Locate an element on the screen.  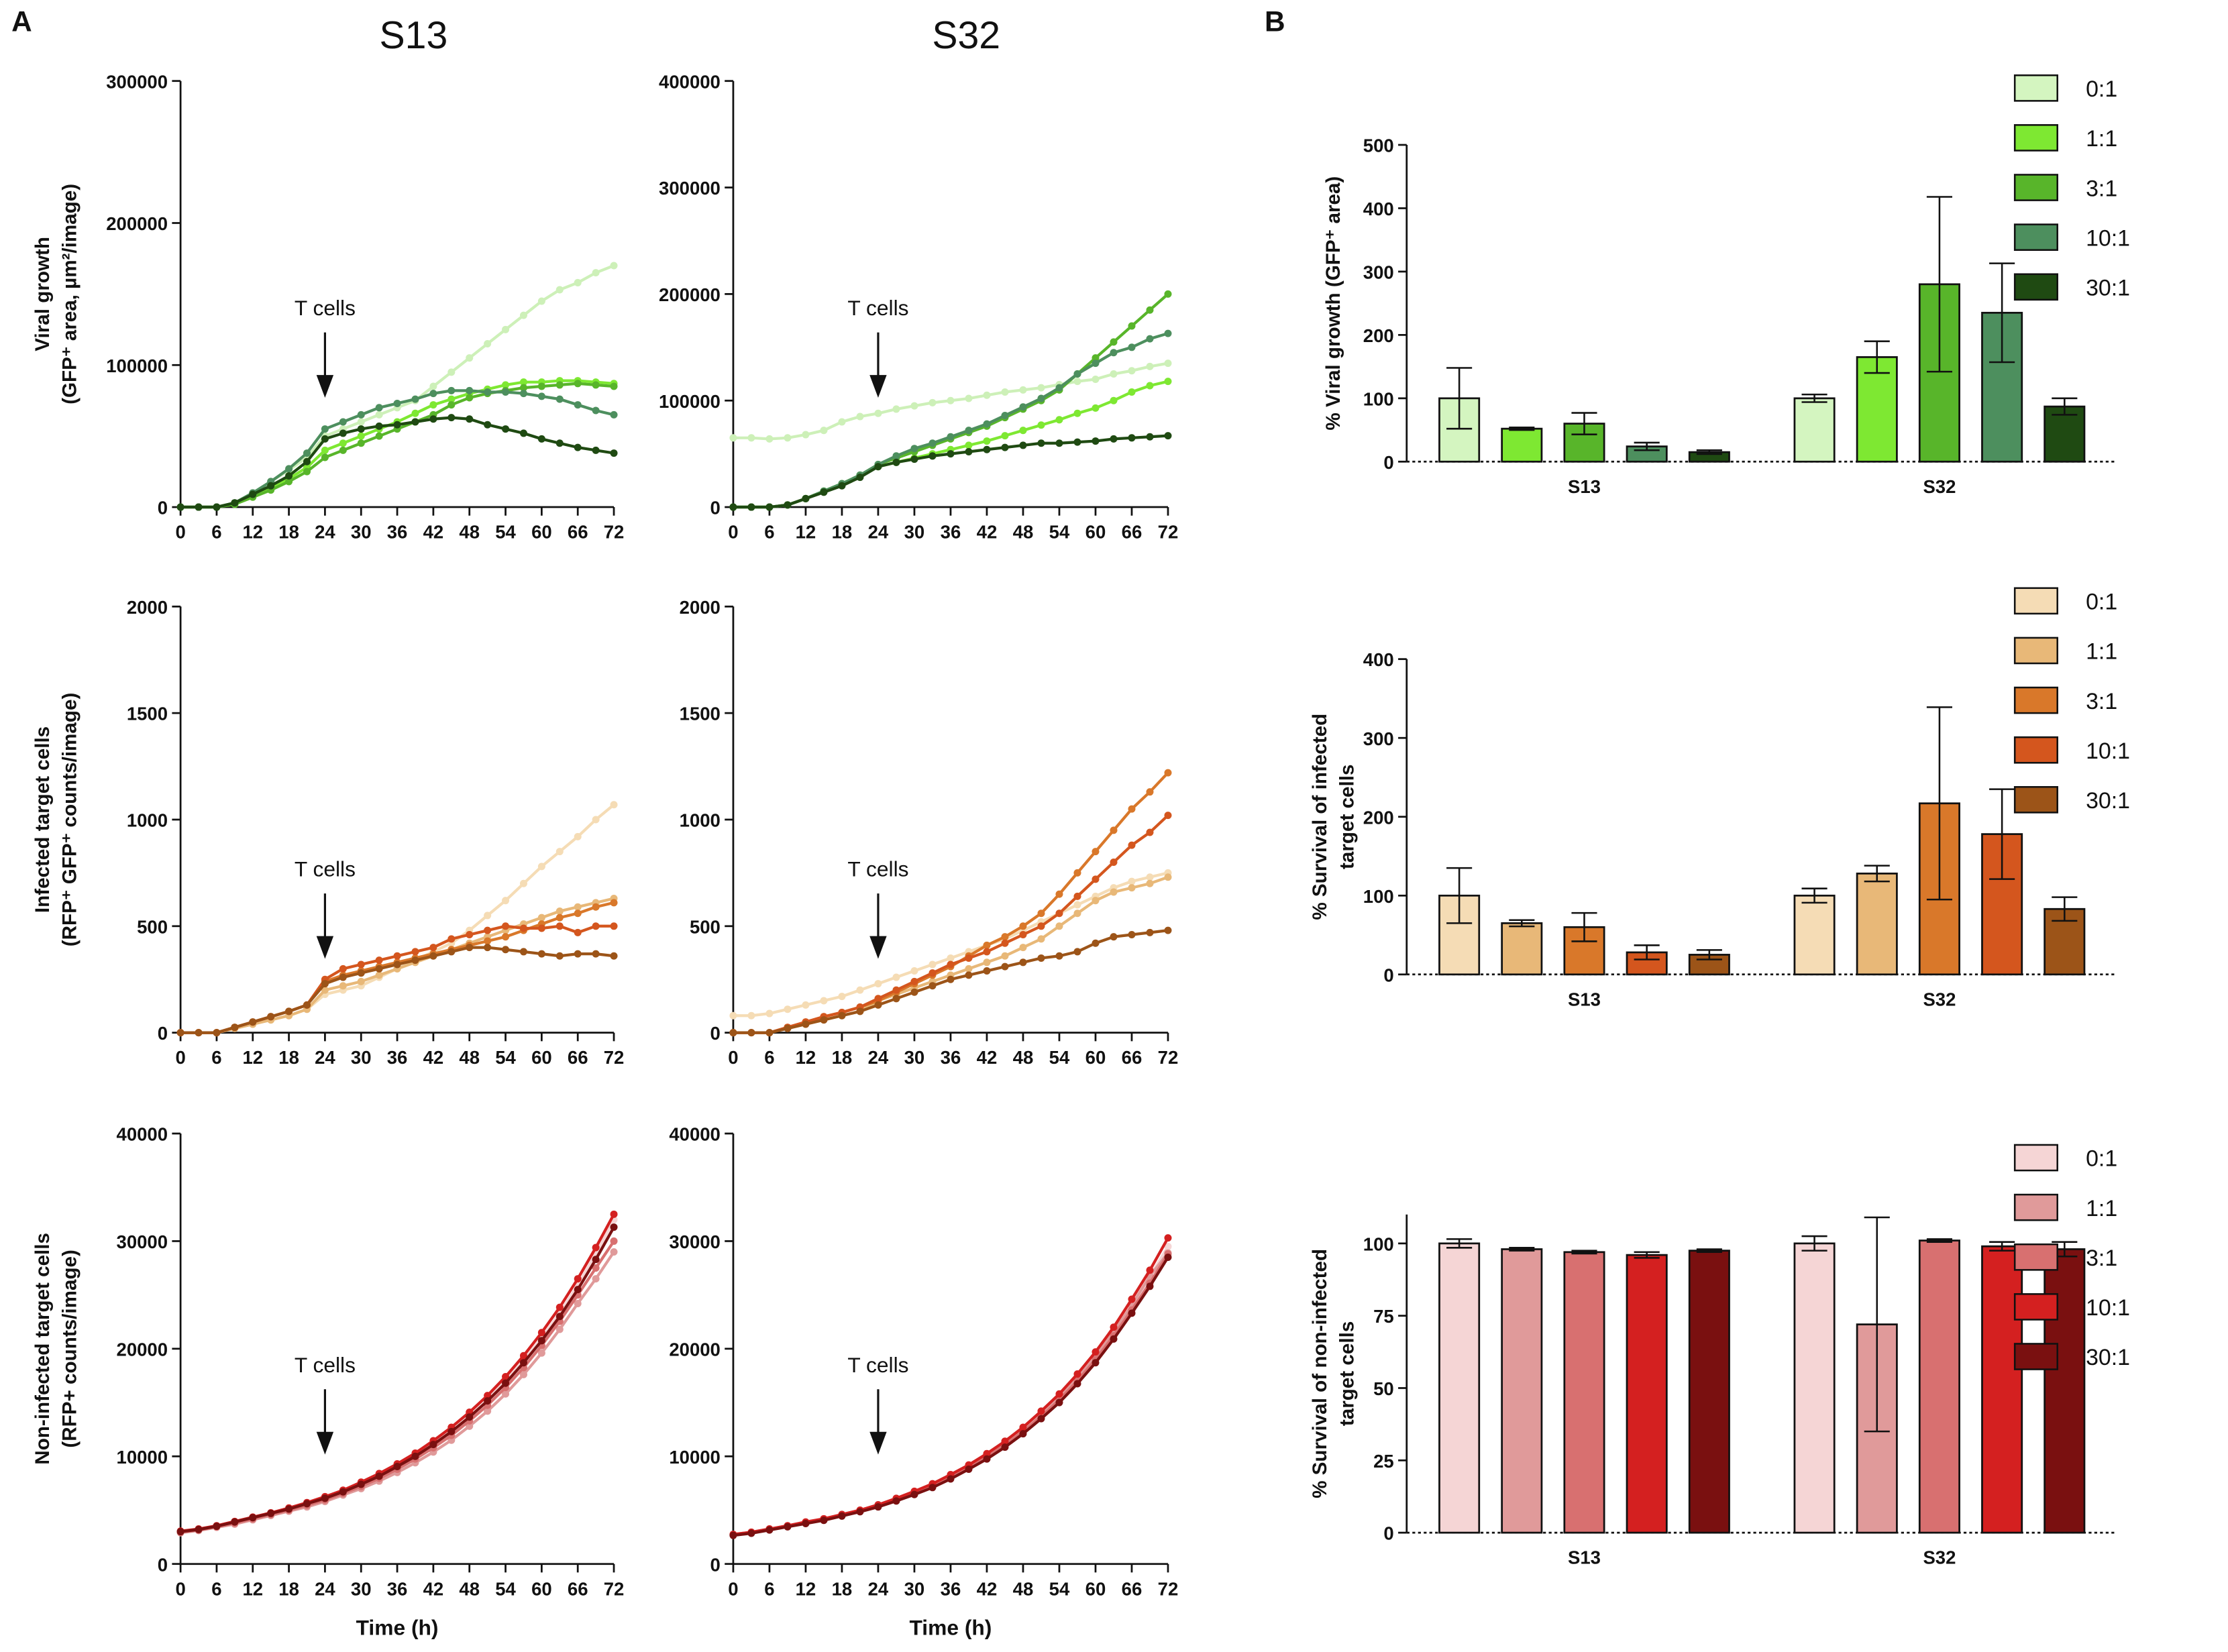
y-axis-label: (GFP⁺ area, µm²/image) is located at coordinates (69, 294).